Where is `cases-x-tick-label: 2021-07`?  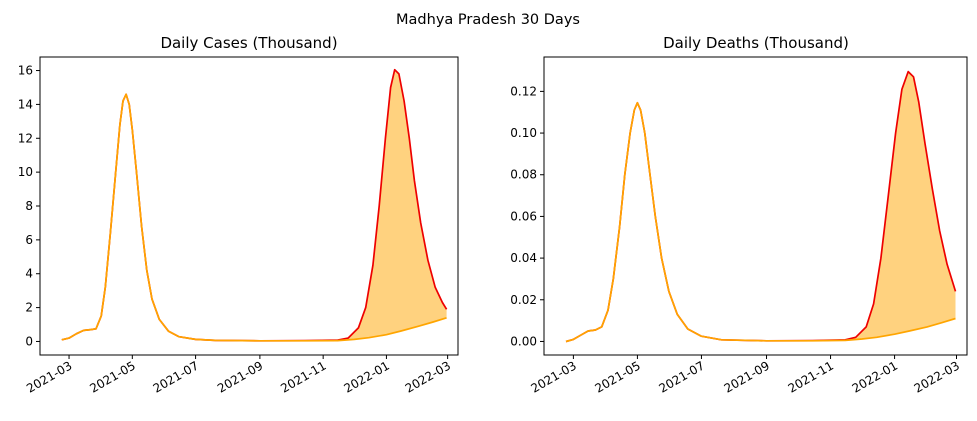 cases-x-tick-label: 2021-07 is located at coordinates (176, 376).